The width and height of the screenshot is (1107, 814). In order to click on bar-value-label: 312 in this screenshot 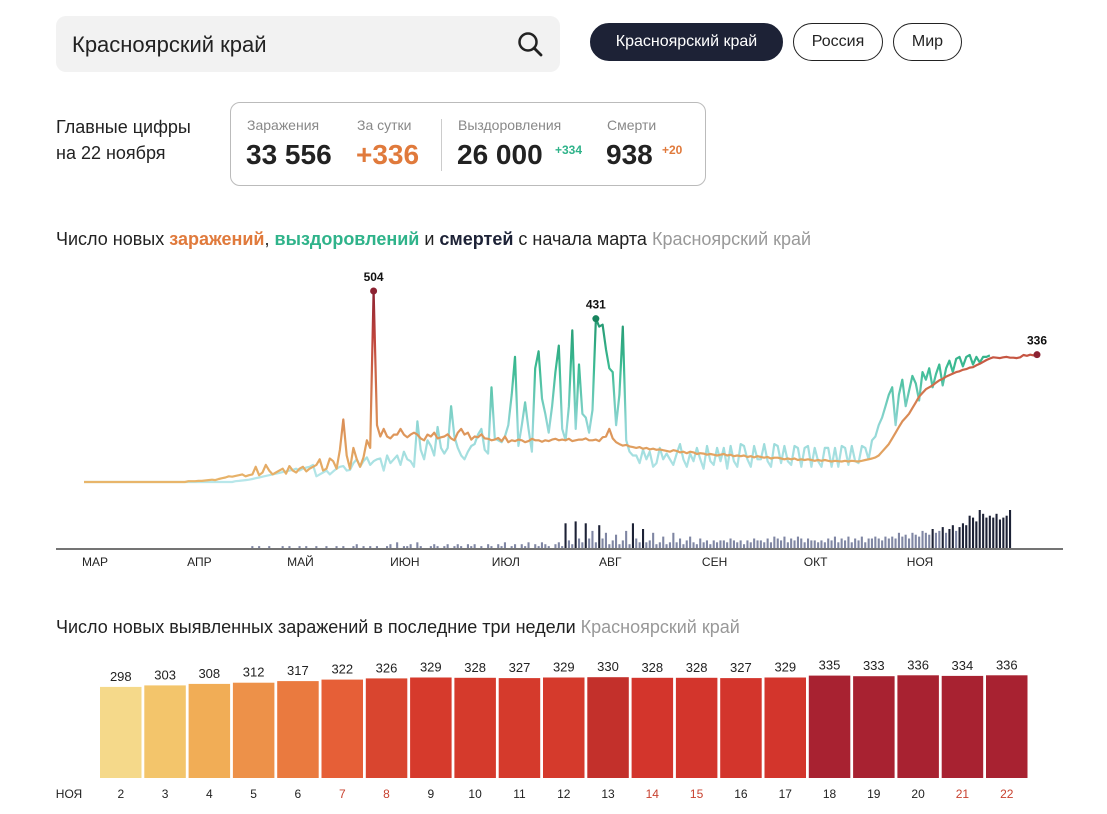, I will do `click(254, 672)`.